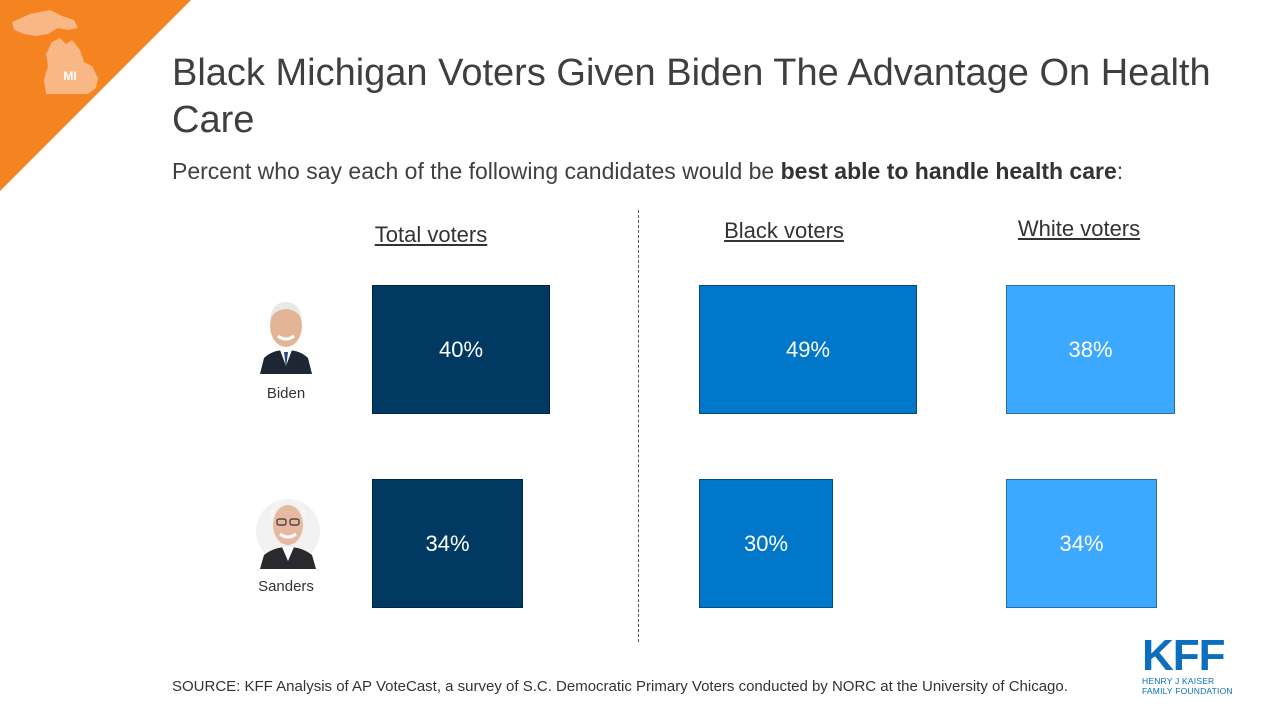 The width and height of the screenshot is (1280, 720). I want to click on logo-main: KFF, so click(1184, 655).